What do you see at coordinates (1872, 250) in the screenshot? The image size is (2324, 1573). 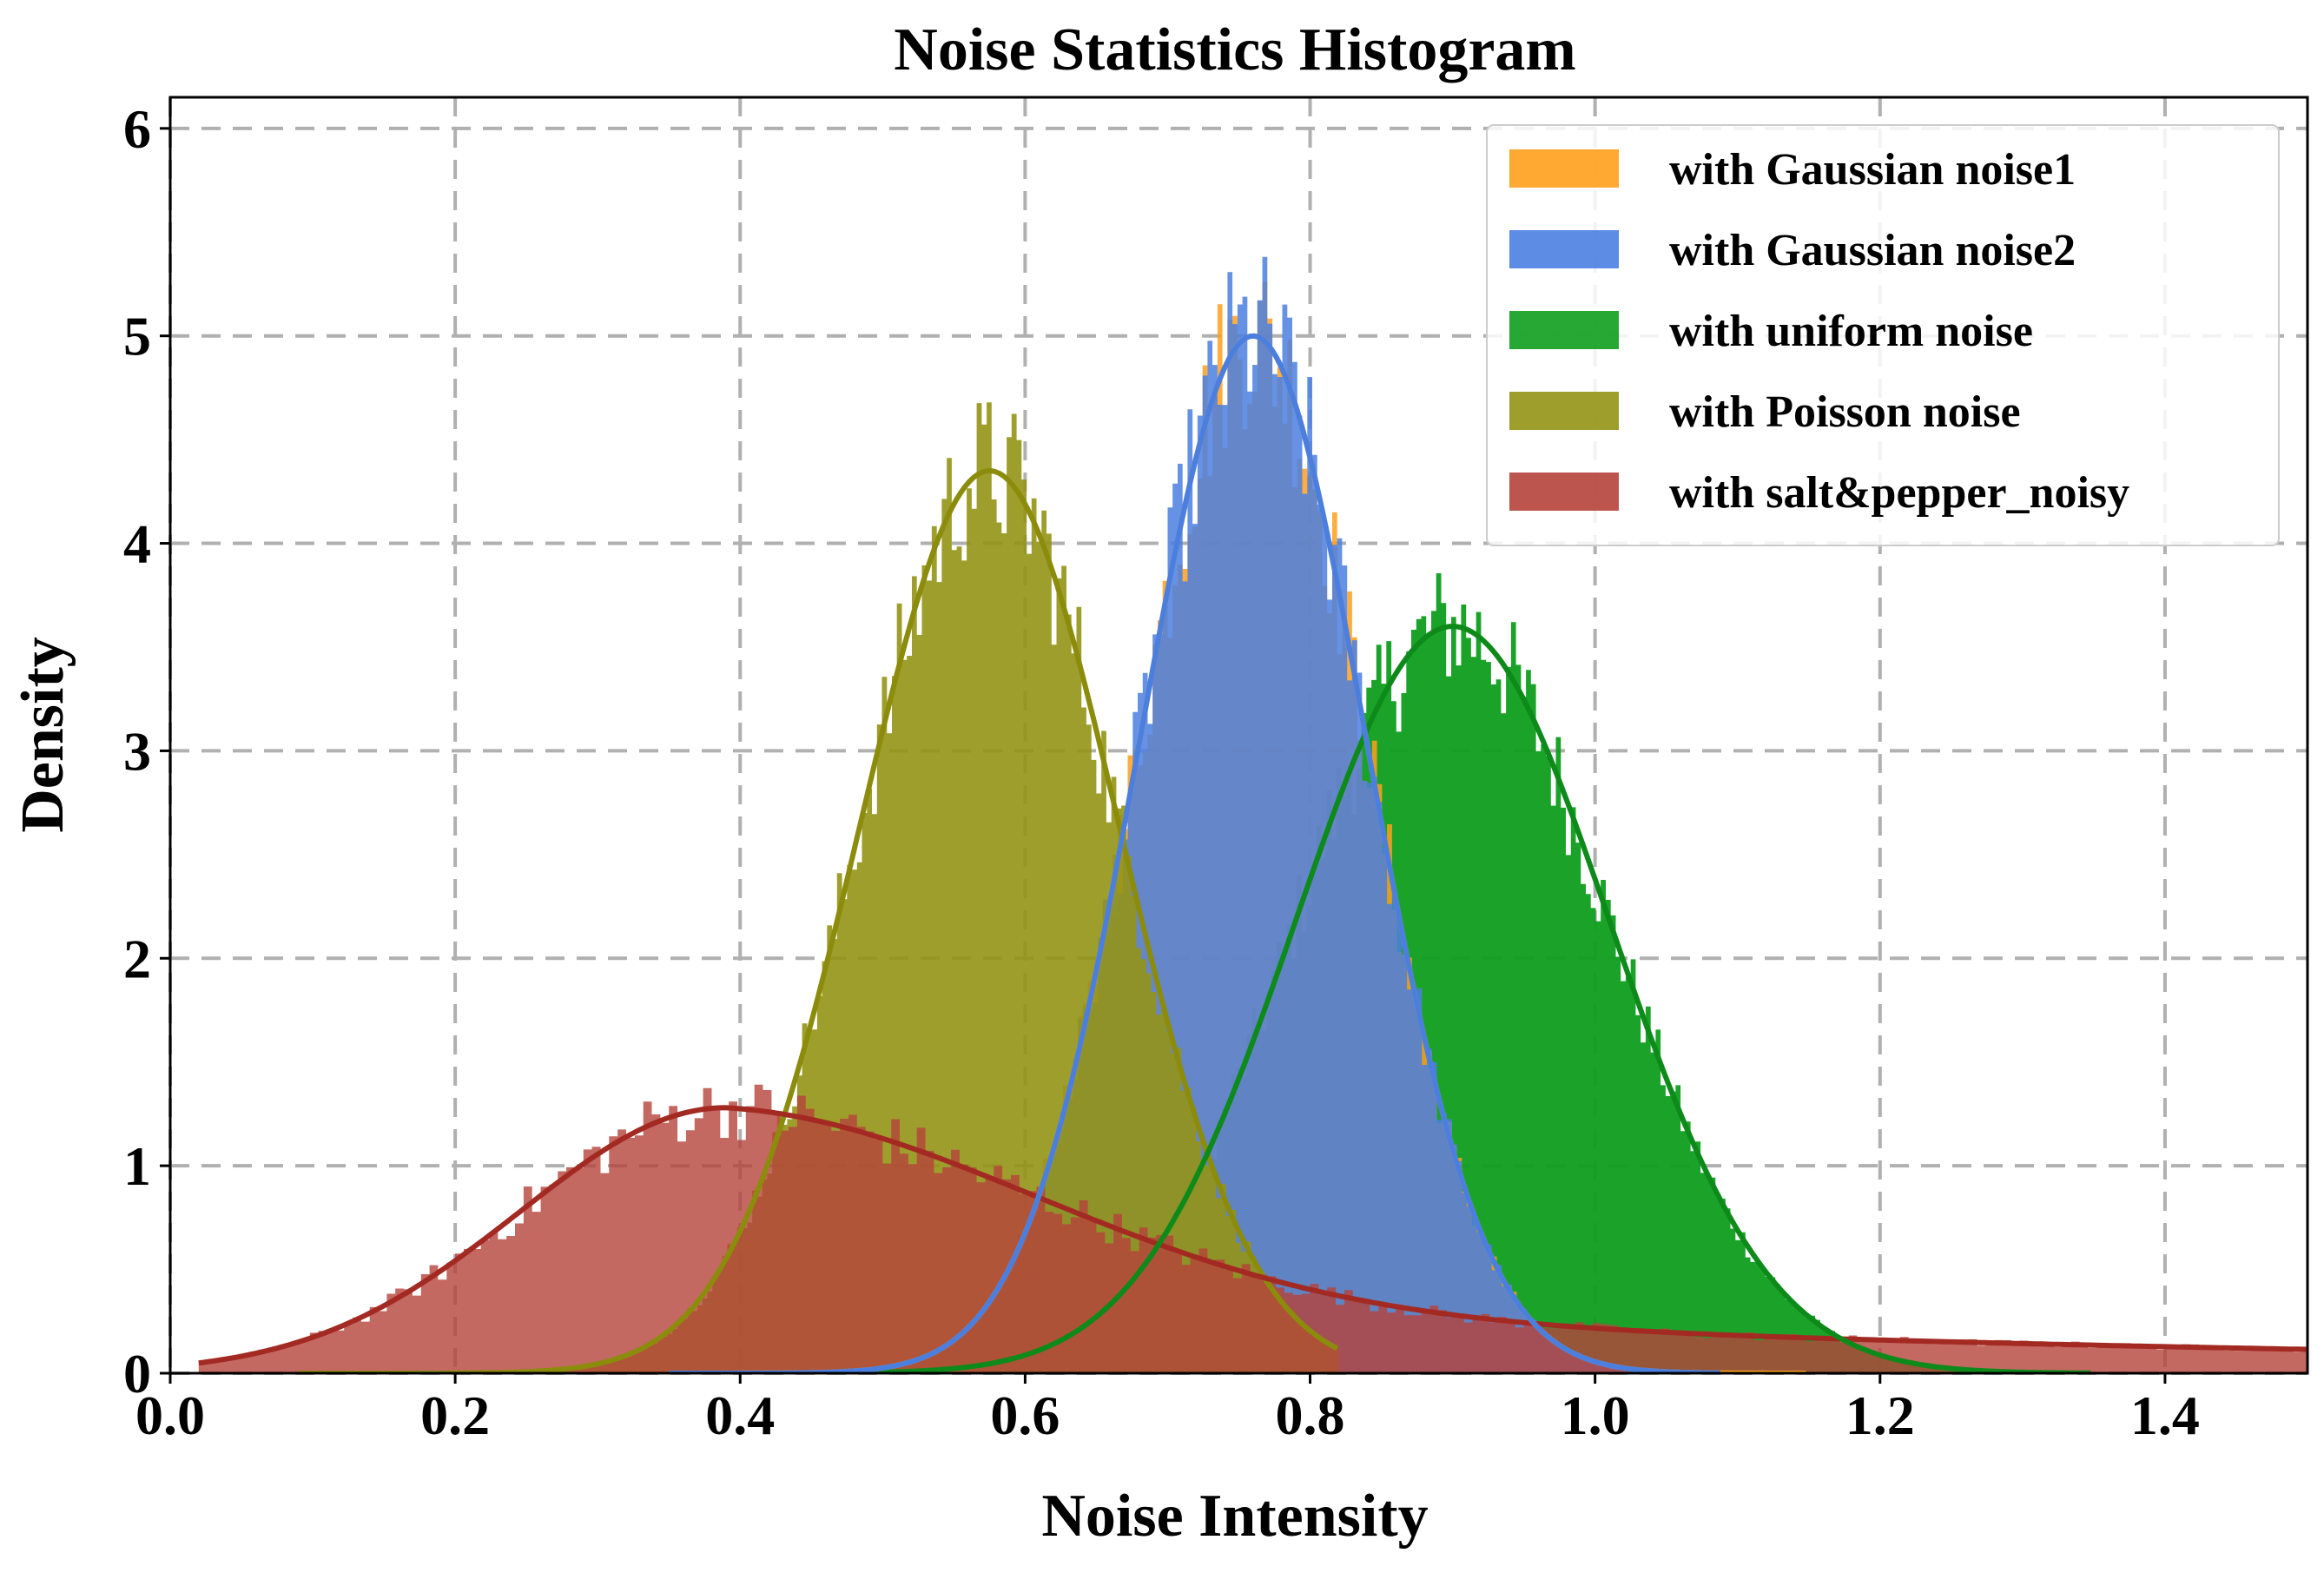 I see `legend-label: with Gaussian noise2` at bounding box center [1872, 250].